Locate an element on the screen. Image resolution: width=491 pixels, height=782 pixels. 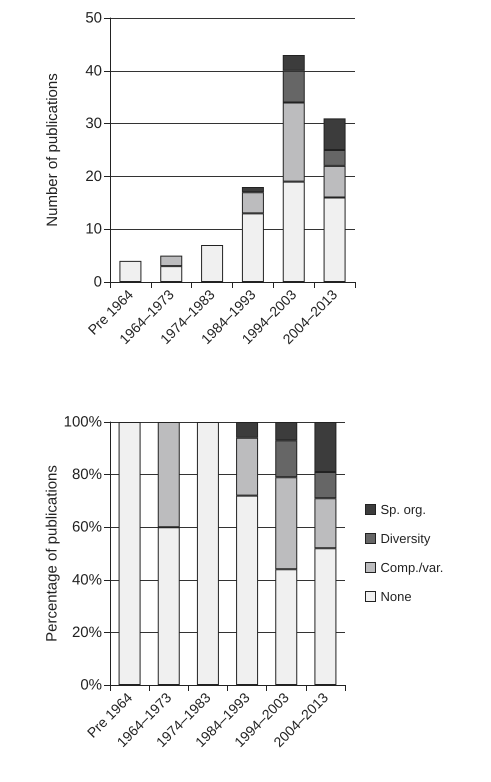
y-tick-label: 0% is located at coordinates (91, 685).